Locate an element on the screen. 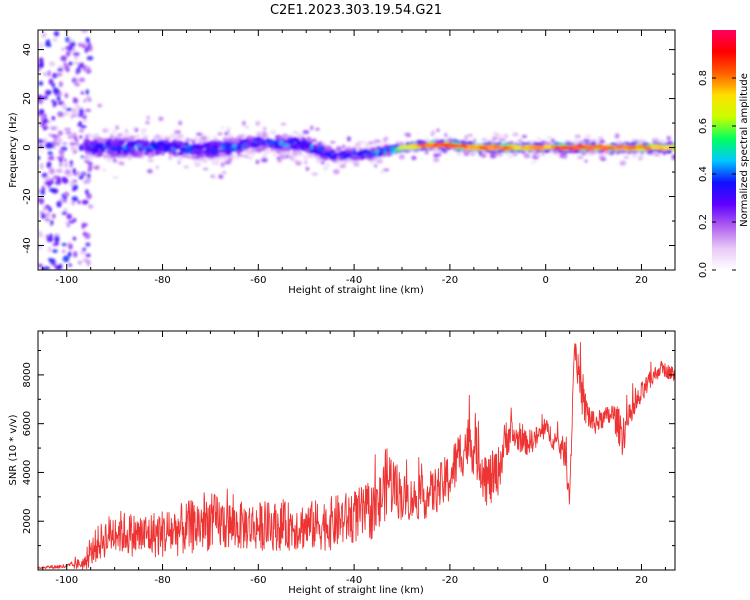 The height and width of the screenshot is (600, 750). snr-x-tick-label: -40 is located at coordinates (354, 580).